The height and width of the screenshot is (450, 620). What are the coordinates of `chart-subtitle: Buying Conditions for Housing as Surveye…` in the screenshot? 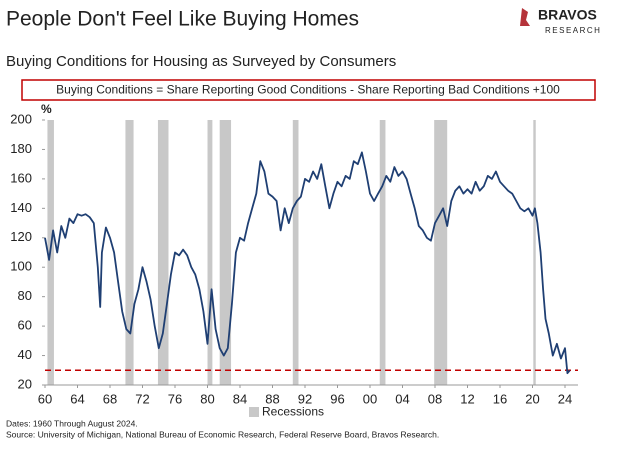 It's located at (201, 61).